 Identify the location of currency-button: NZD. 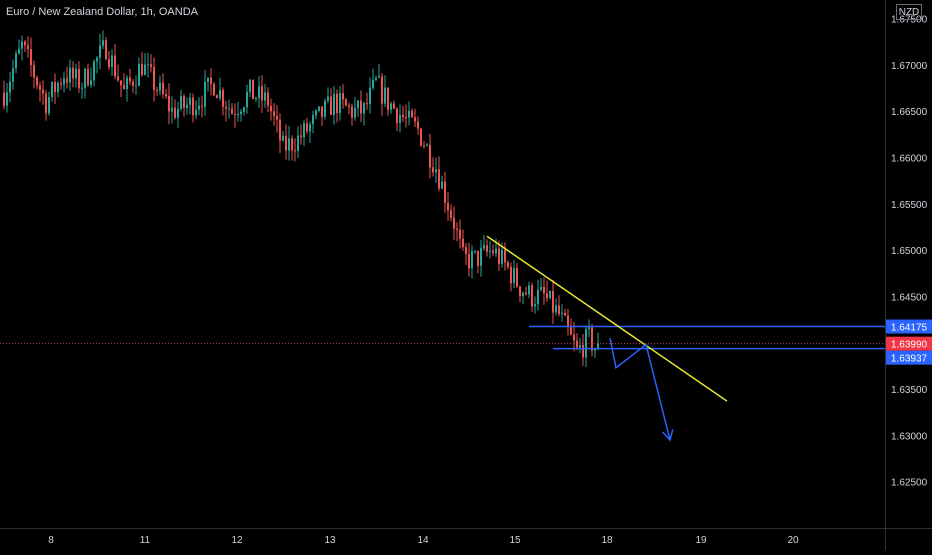
(909, 12).